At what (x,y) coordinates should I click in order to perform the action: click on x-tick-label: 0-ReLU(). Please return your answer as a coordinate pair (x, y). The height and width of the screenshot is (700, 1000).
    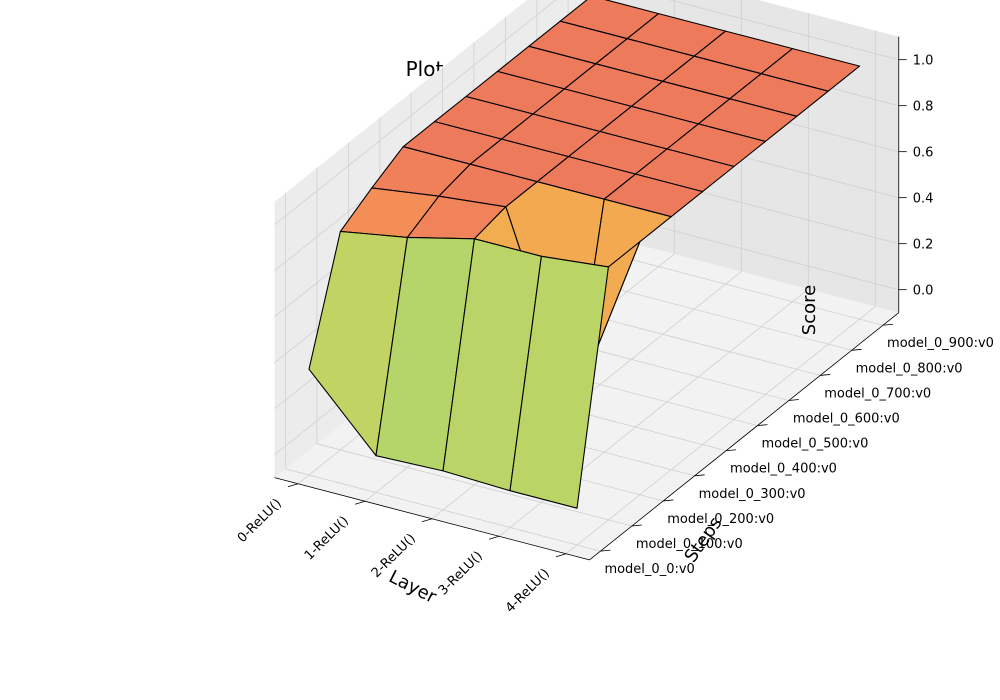
    Looking at the image, I should click on (260, 521).